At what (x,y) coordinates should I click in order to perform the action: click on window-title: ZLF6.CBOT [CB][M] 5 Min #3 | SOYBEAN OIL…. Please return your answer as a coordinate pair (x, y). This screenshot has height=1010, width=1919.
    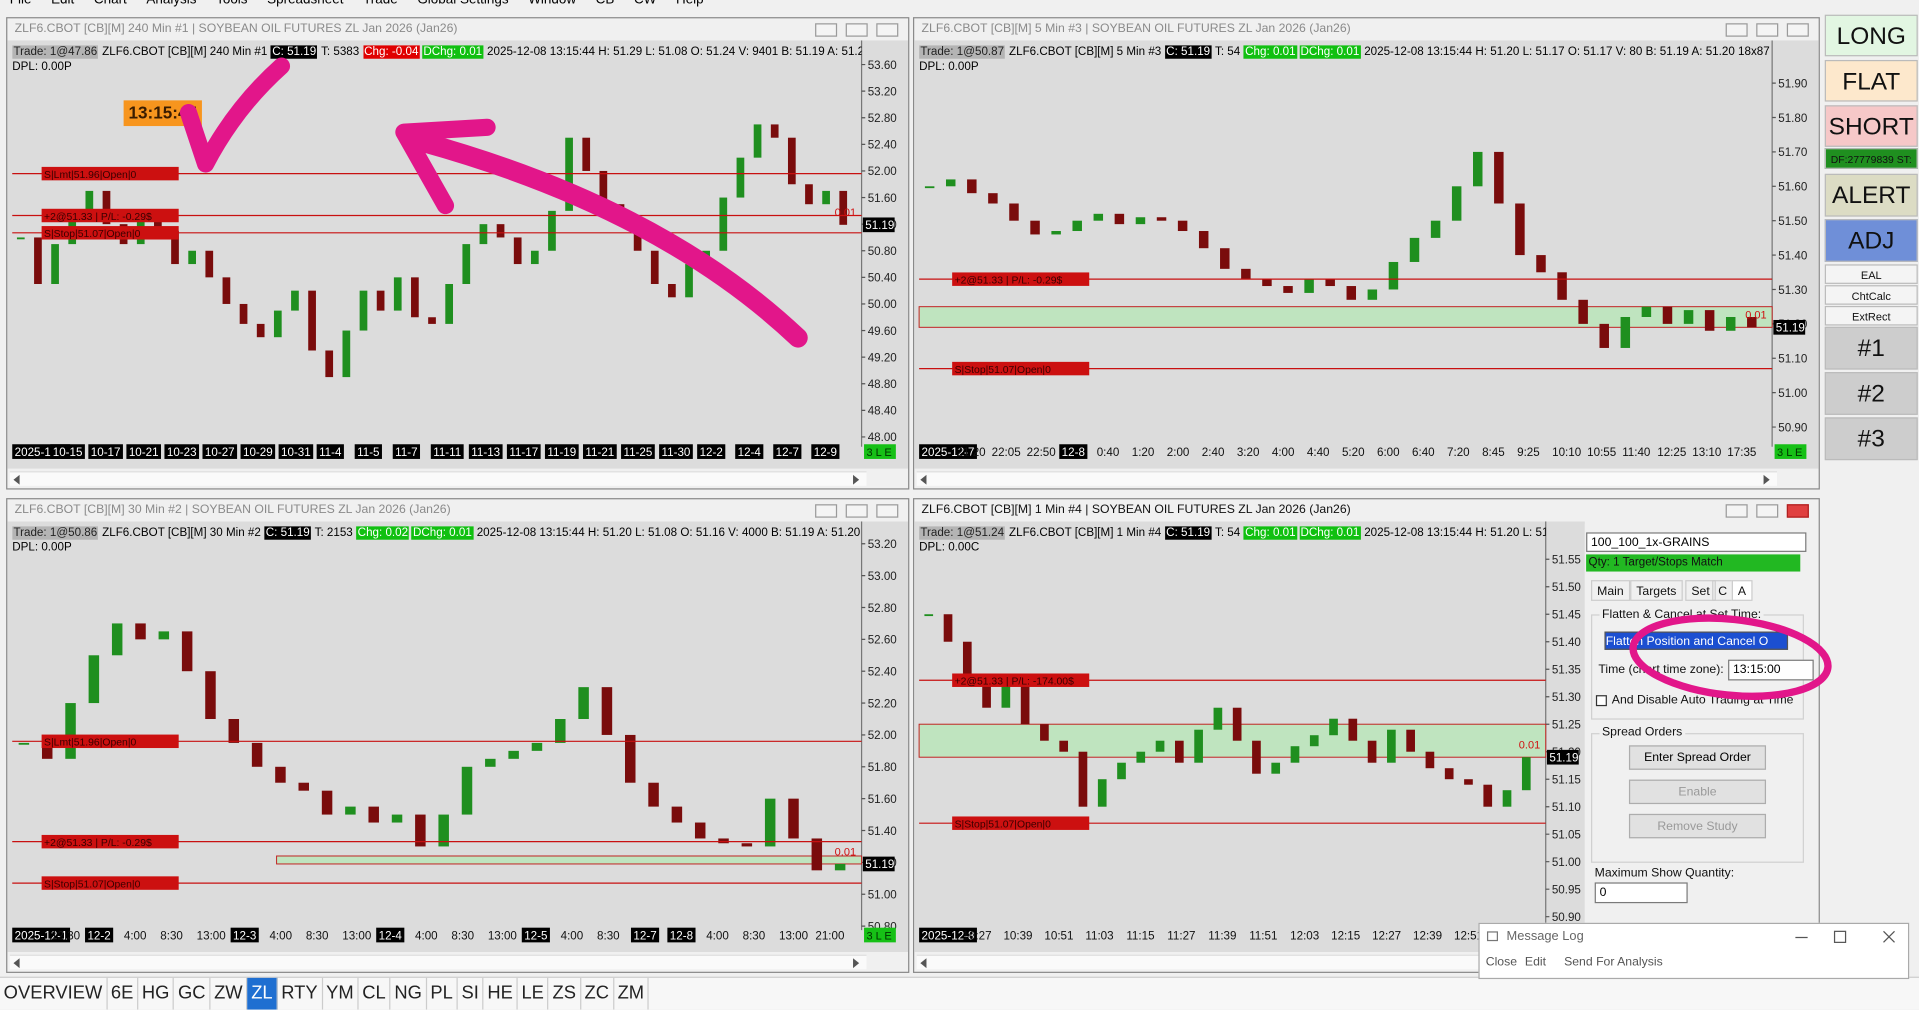
    Looking at the image, I should click on (1136, 29).